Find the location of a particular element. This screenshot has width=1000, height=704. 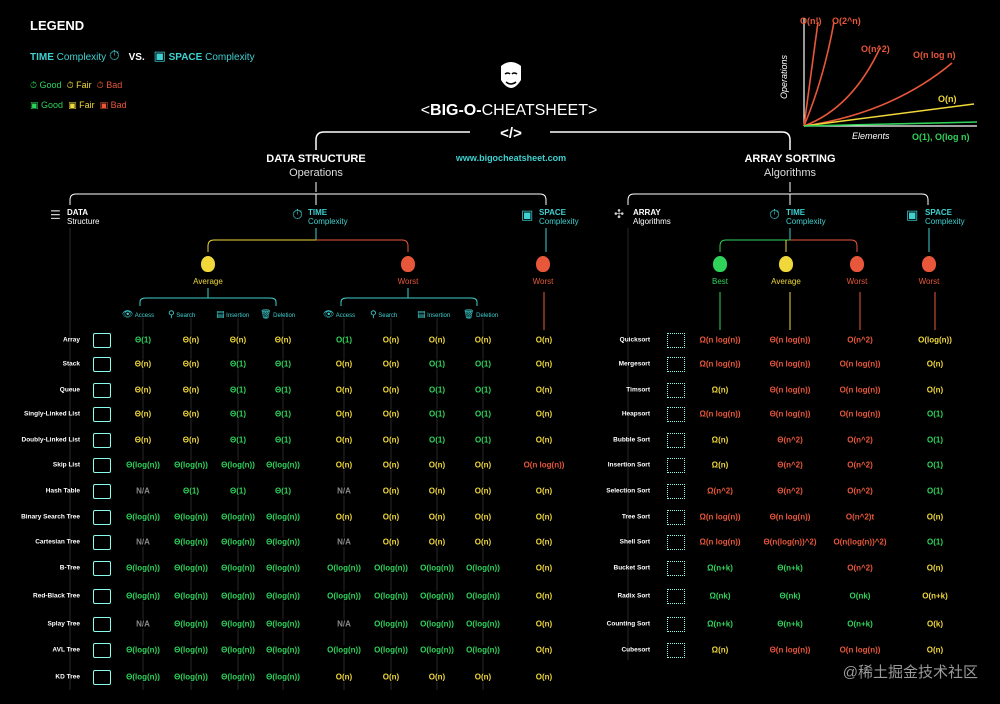

sort-worst-branch is located at coordinates (824, 245).